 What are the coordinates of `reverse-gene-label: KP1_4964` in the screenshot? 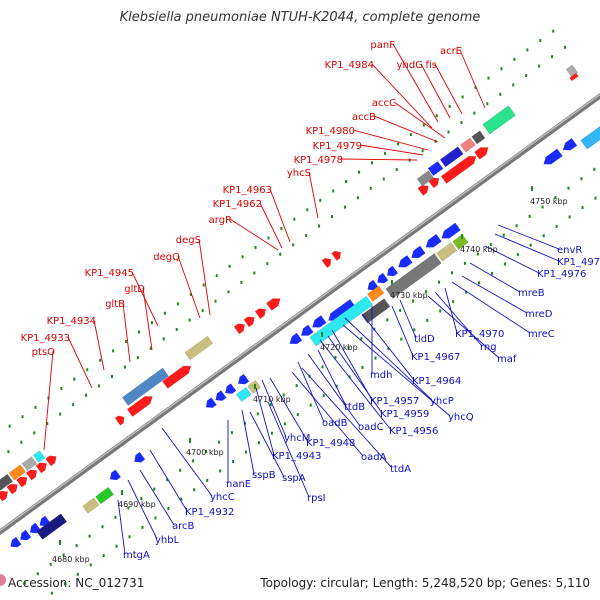 It's located at (436, 381).